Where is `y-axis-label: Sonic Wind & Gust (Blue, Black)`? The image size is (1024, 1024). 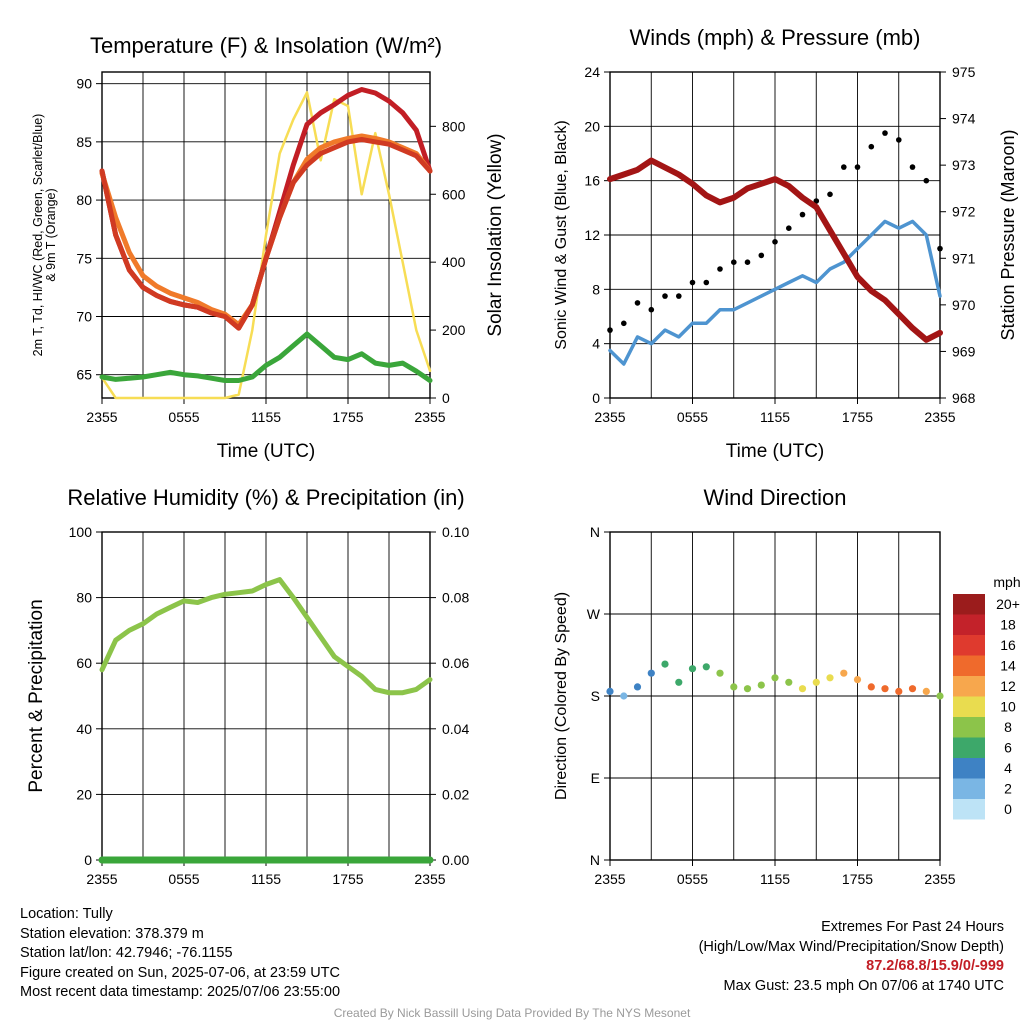
y-axis-label: Sonic Wind & Gust (Blue, Black) is located at coordinates (561, 234).